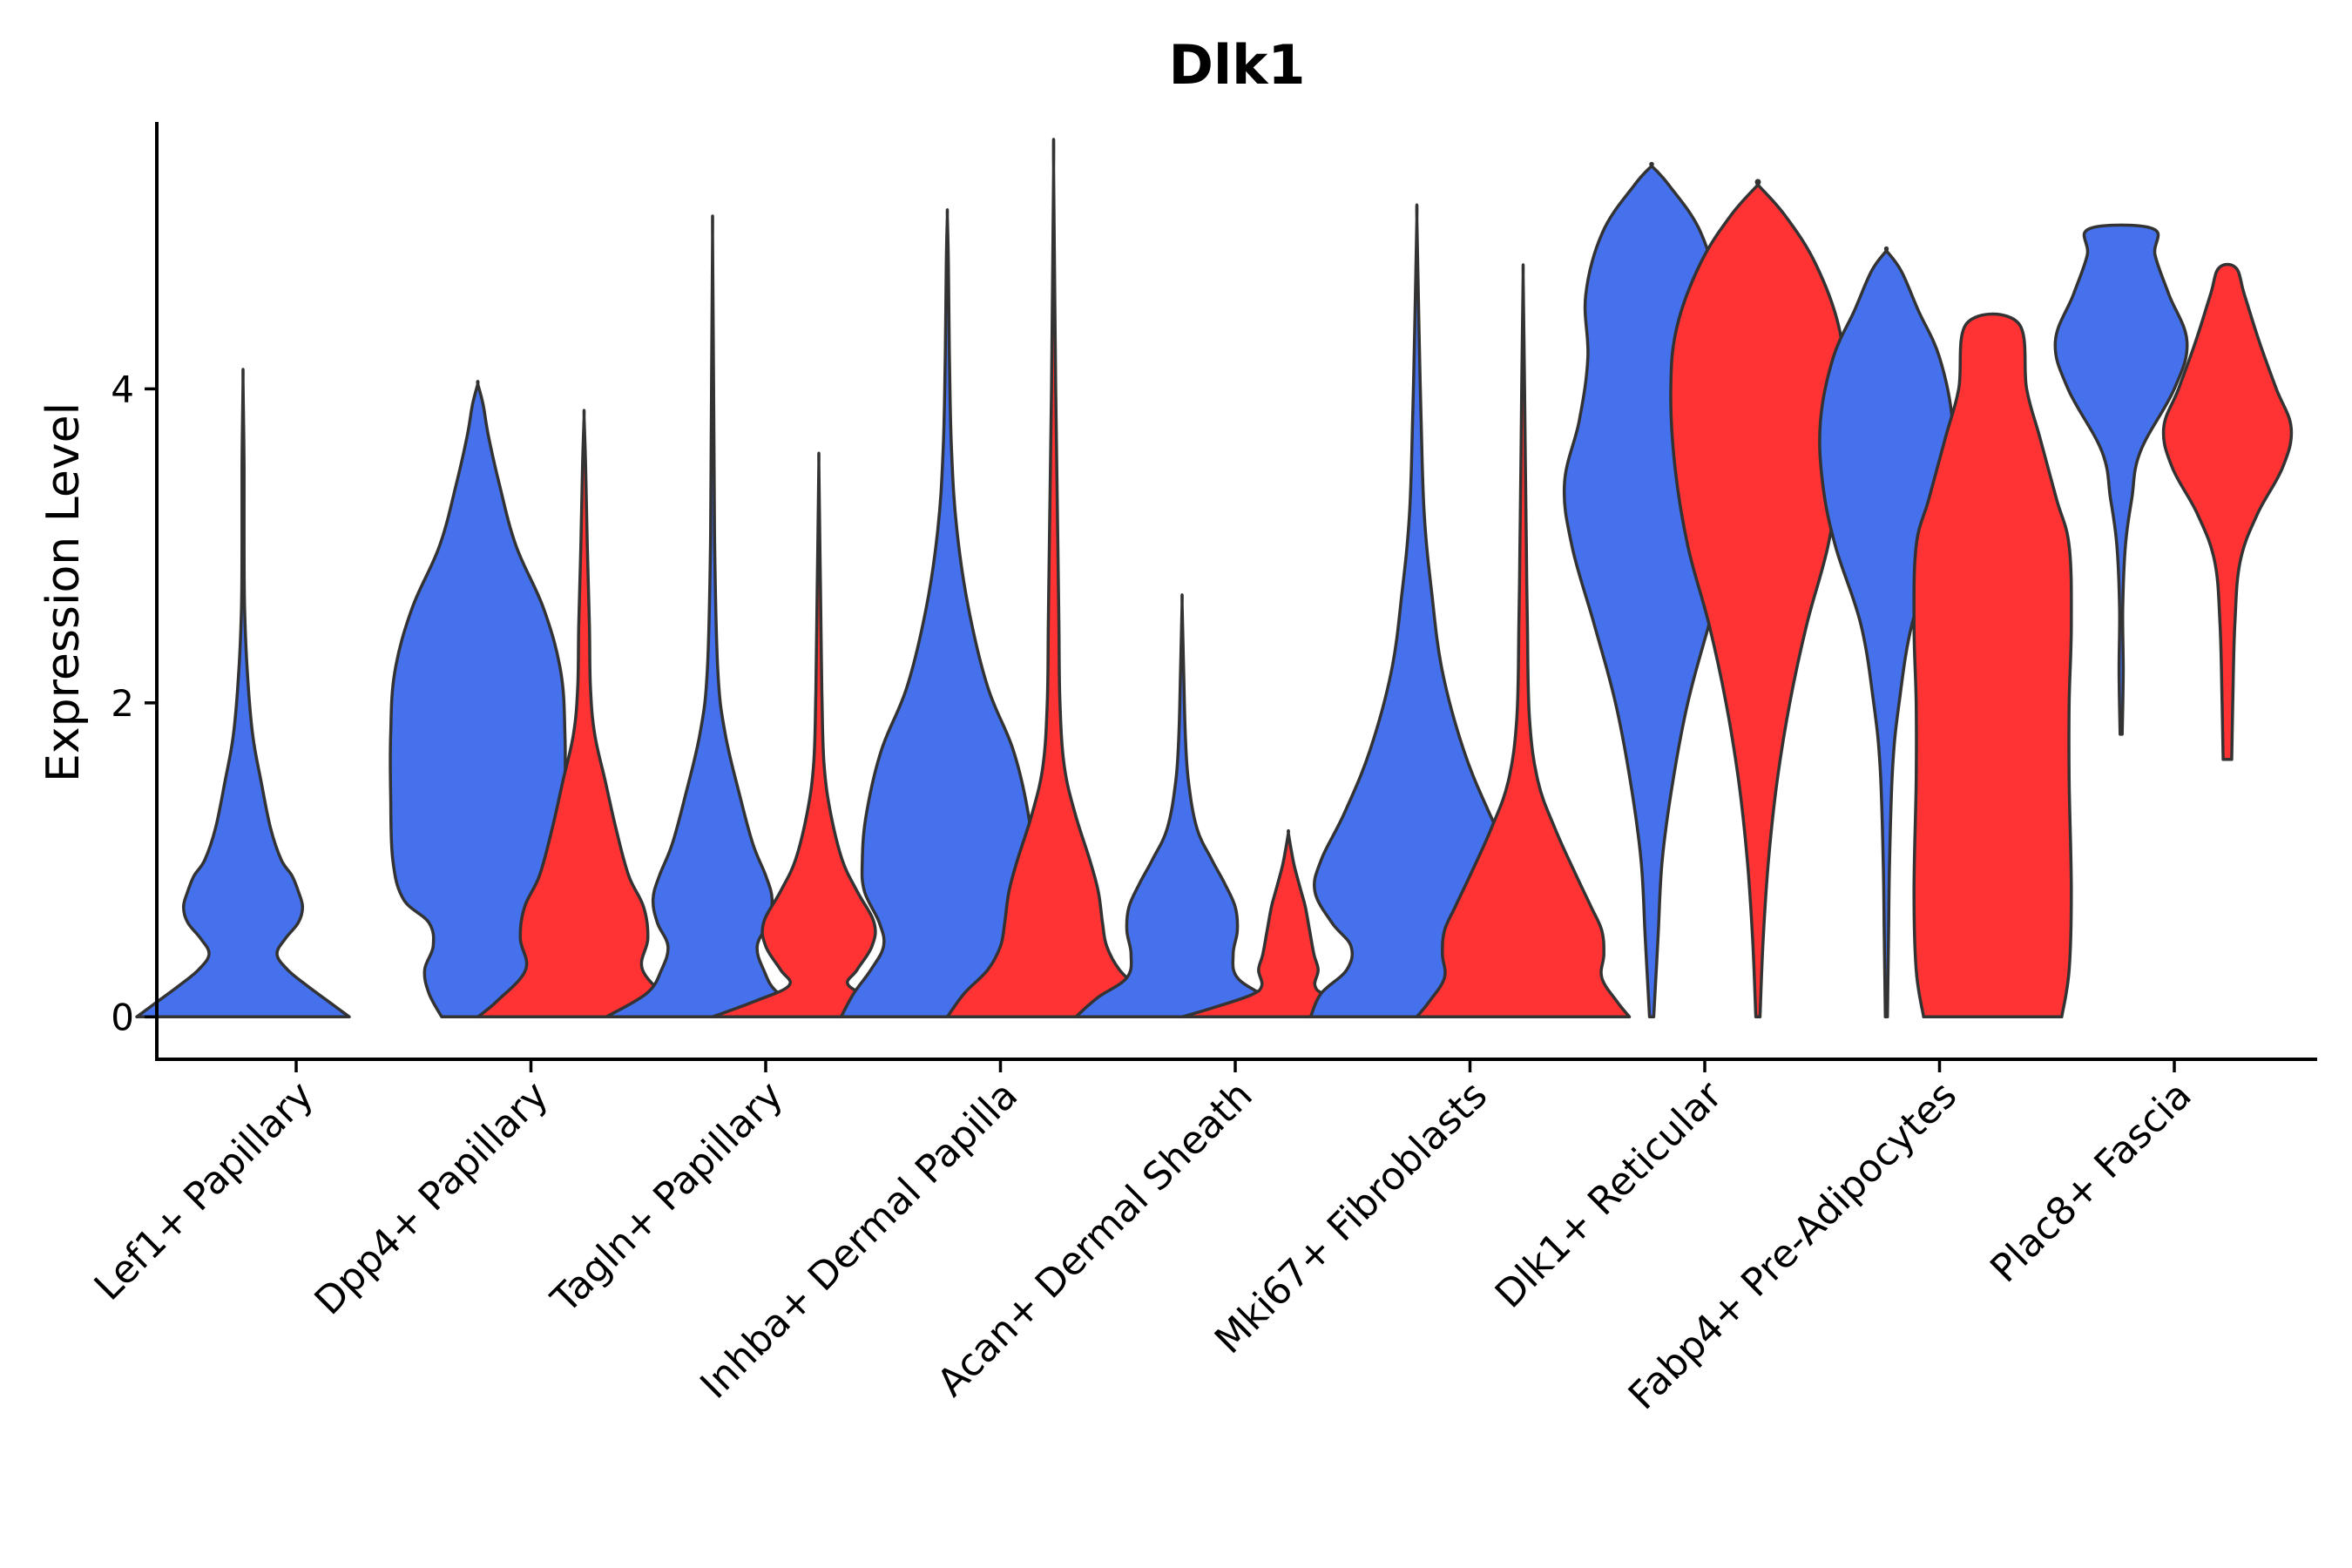 The image size is (2352, 1568). Describe the element at coordinates (432, 1198) in the screenshot. I see `x-category-label: Dpp4+ Papillary` at that location.